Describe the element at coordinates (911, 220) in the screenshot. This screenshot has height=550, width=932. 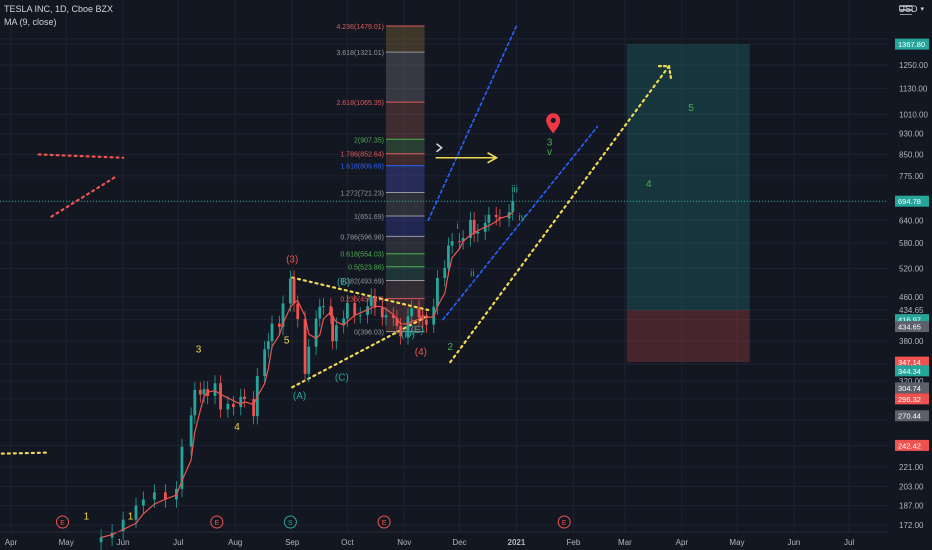
I see `price-tick-label: 640.00` at that location.